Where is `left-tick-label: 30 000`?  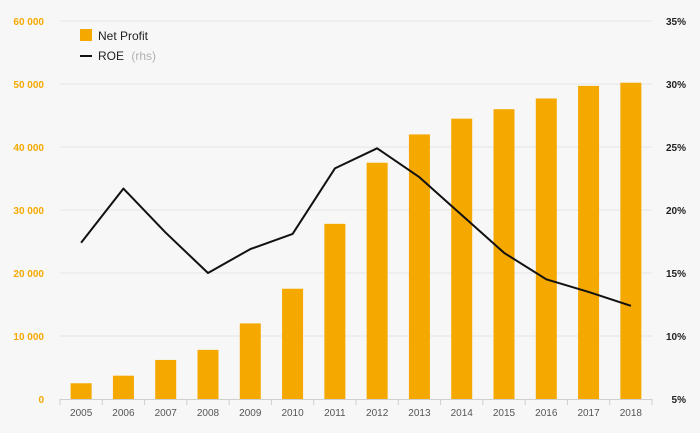
left-tick-label: 30 000 is located at coordinates (28, 211).